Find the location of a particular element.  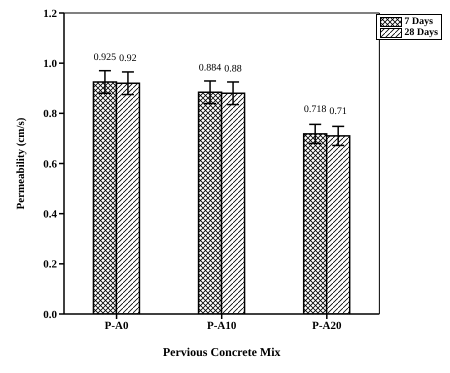

data-label: 0.92 is located at coordinates (128, 58).